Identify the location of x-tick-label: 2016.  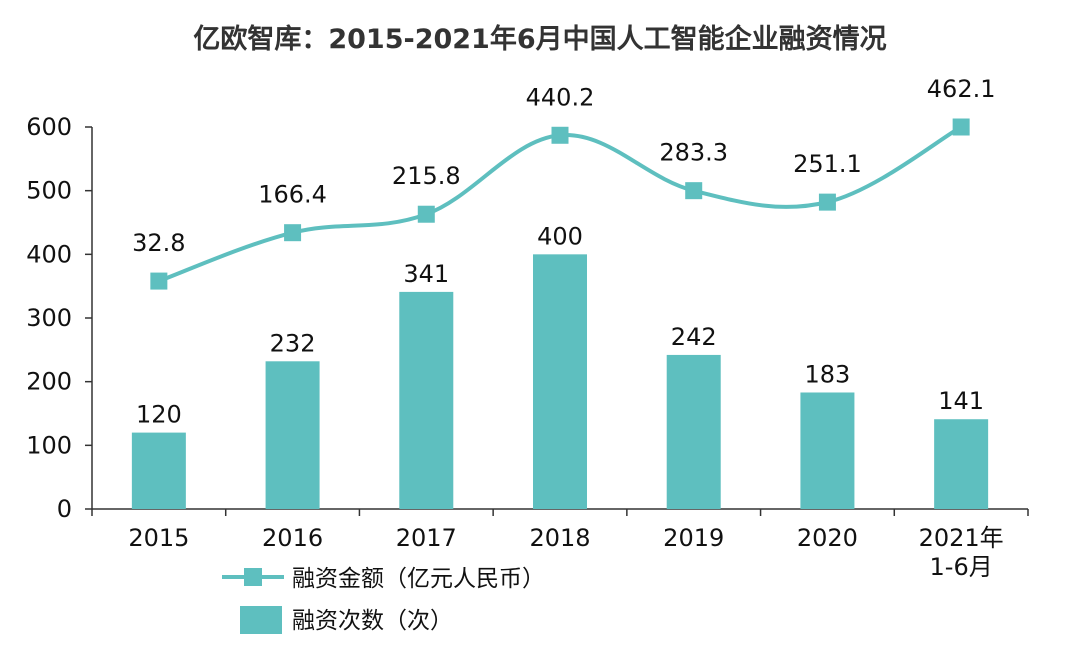
(292, 538).